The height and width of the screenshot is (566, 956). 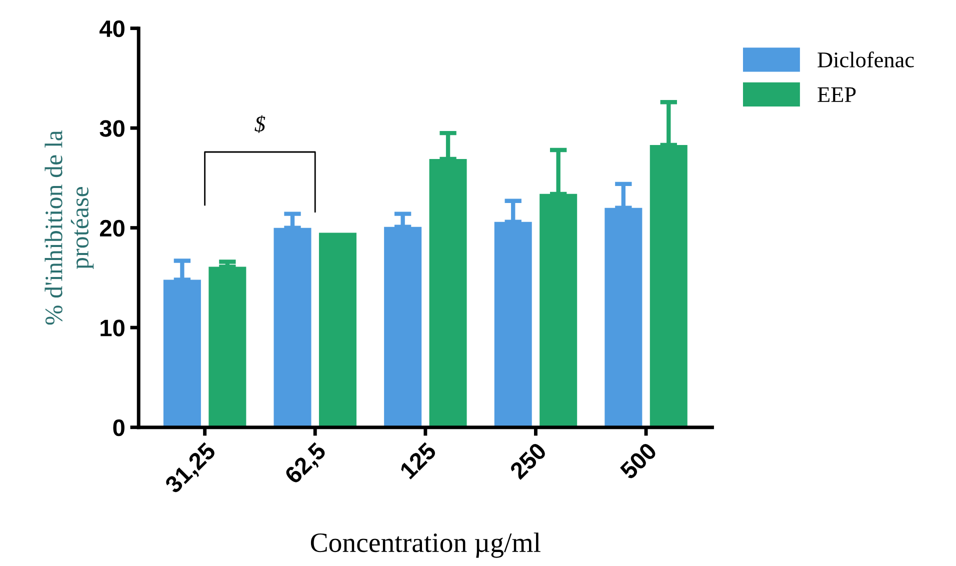 I want to click on x-axis-title: Concentration µg/ml, so click(x=425, y=545).